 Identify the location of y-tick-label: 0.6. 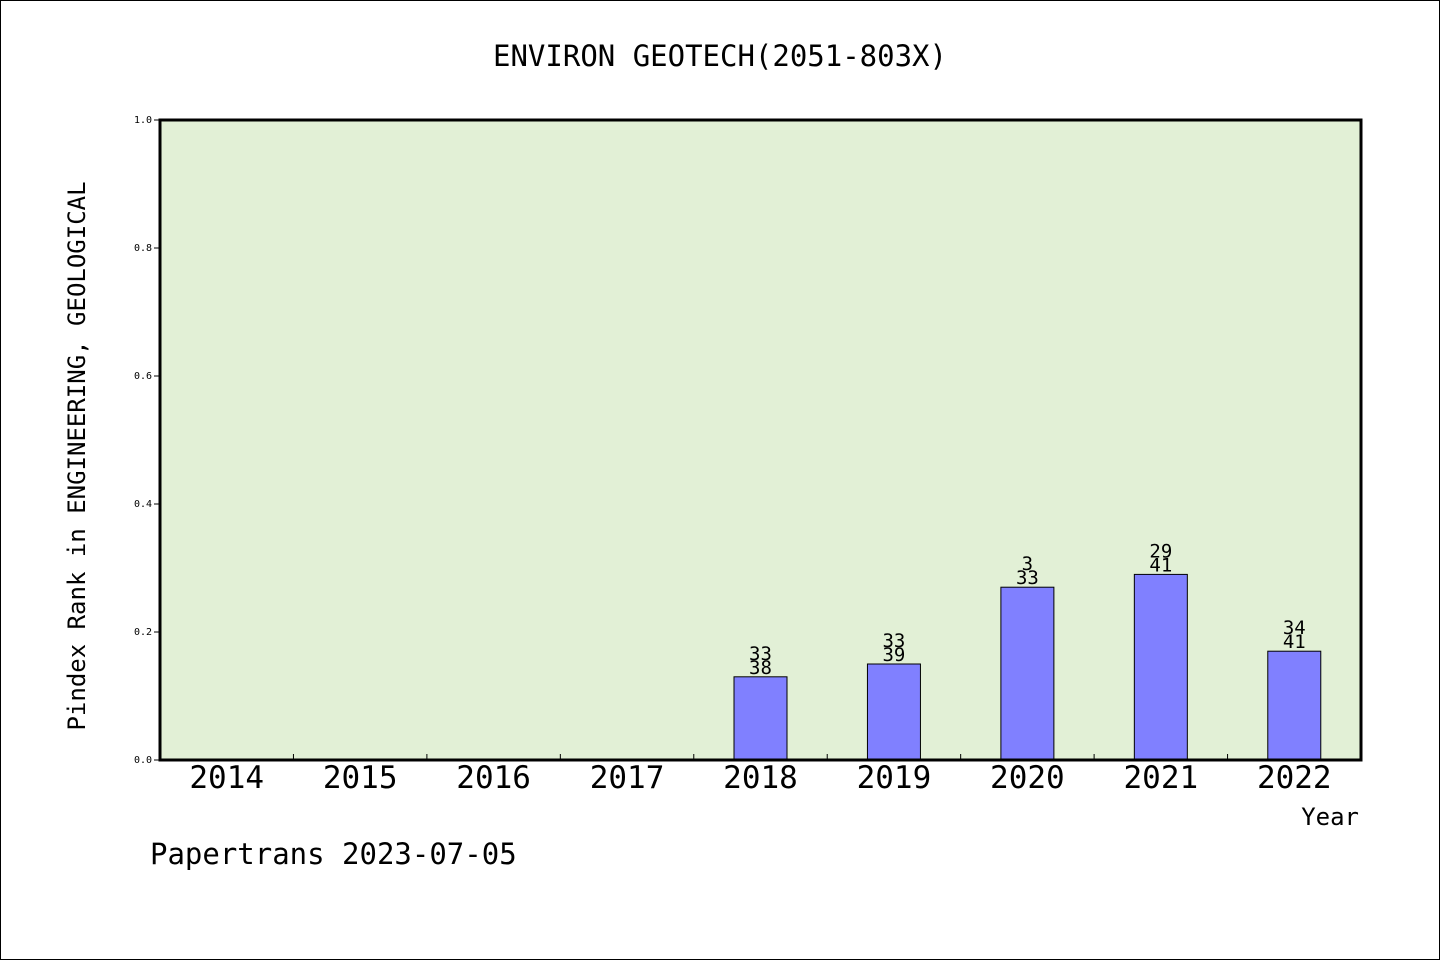
(143, 376).